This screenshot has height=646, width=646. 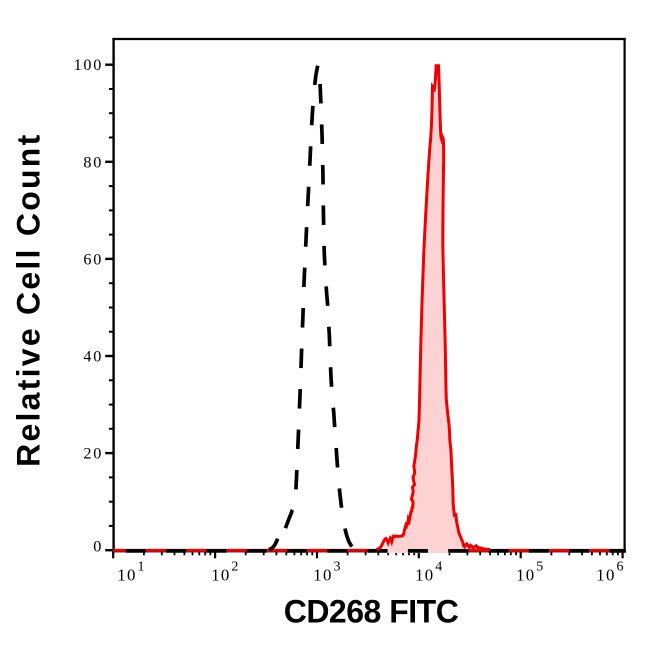 I want to click on svg-text: 0, so click(x=98, y=547).